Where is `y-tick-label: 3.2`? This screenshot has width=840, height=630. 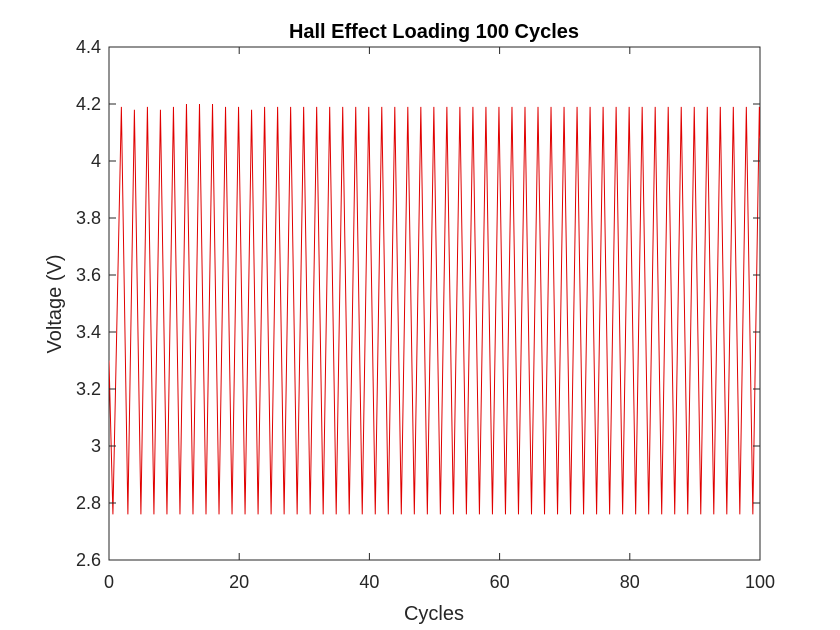 y-tick-label: 3.2 is located at coordinates (88, 389).